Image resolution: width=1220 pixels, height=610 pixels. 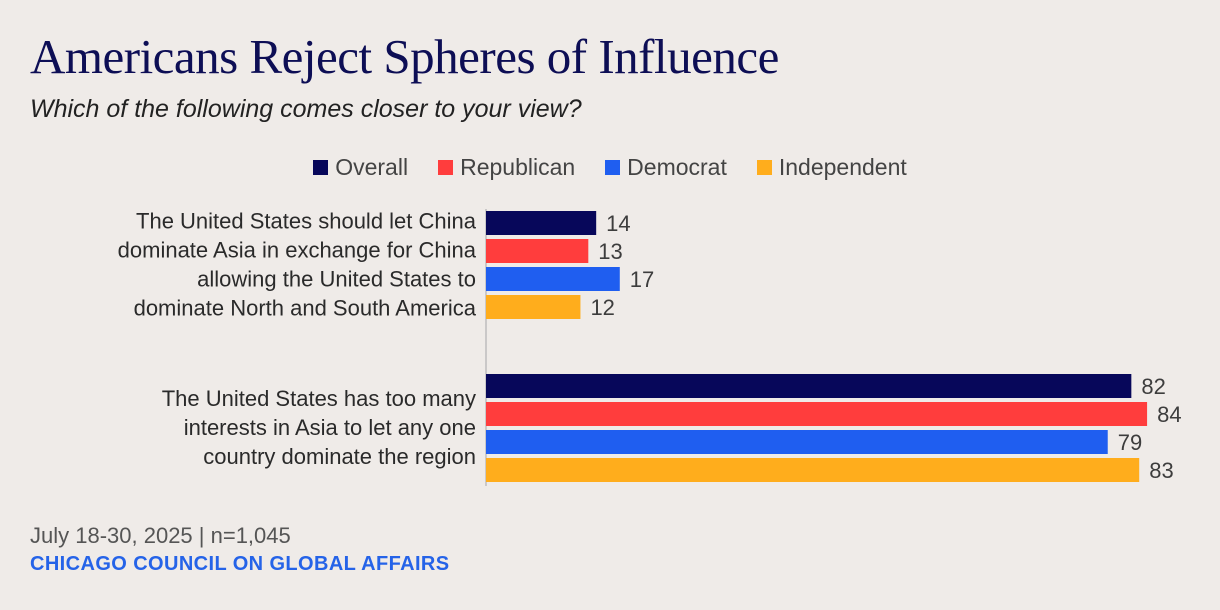 I want to click on legend-item-democrat: Democrat, so click(x=666, y=167).